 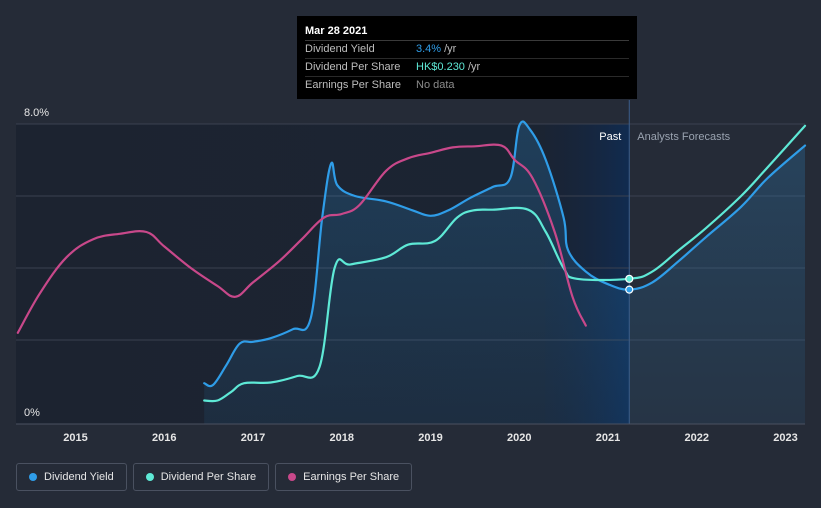 I want to click on dividend-yield-marker, so click(x=629, y=289).